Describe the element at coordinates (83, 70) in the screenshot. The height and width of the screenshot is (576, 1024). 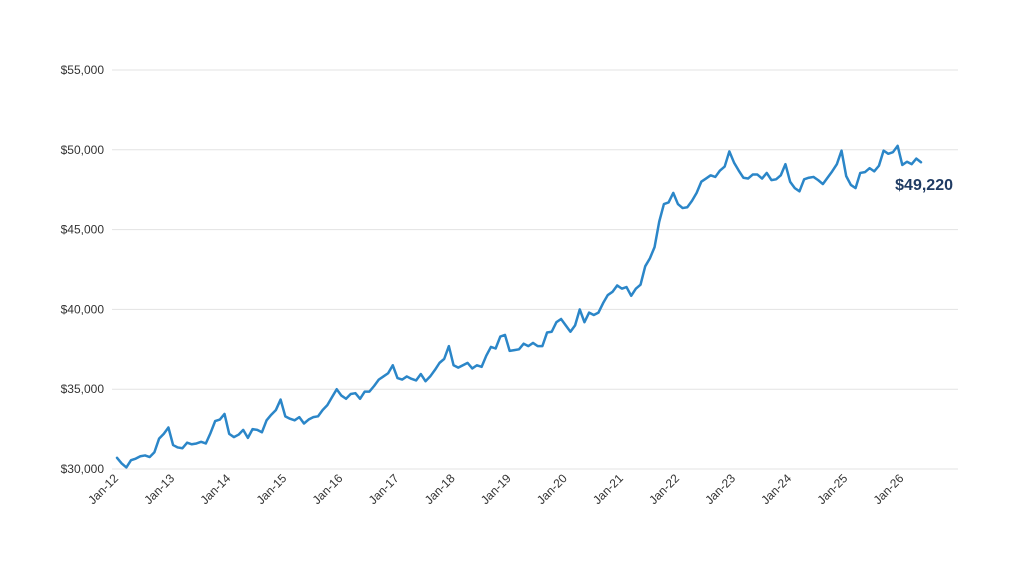
I see `y-tick-label: $55,000` at that location.